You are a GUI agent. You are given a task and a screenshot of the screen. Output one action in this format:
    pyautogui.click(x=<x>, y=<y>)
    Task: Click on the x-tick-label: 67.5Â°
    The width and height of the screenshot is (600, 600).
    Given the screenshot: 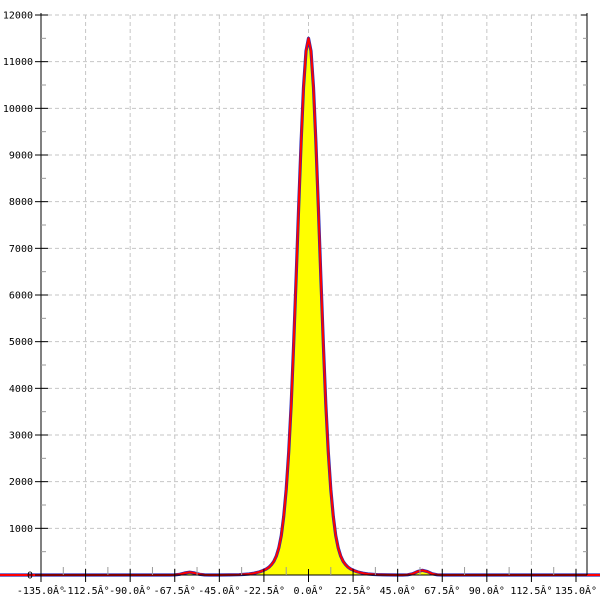 What is the action you would take?
    pyautogui.click(x=442, y=590)
    